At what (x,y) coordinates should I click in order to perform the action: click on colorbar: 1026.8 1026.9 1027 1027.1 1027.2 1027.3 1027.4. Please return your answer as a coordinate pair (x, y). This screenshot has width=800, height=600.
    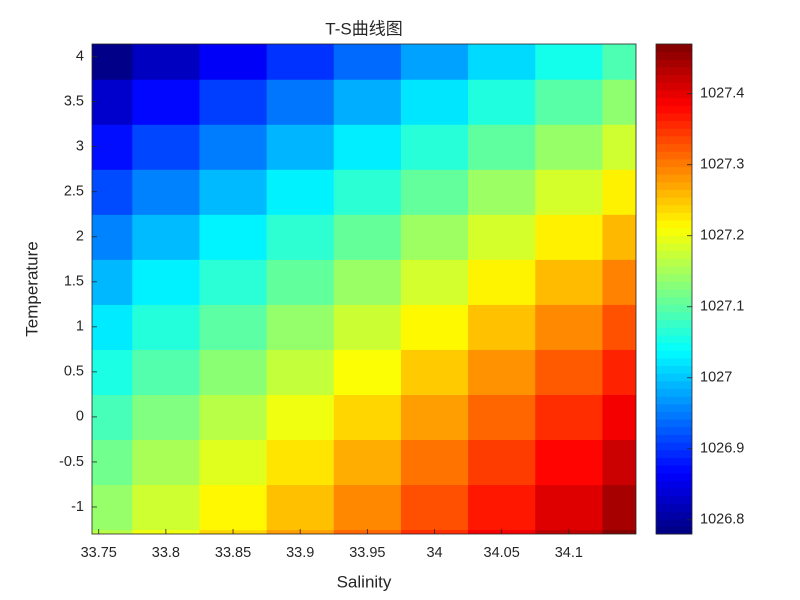
    Looking at the image, I should click on (699, 289).